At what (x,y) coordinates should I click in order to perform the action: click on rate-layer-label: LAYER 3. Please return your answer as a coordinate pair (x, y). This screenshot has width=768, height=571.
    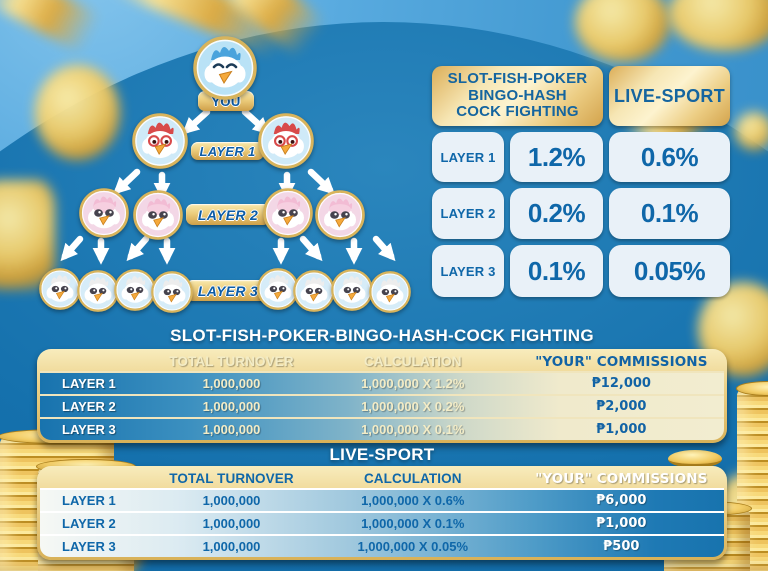
    Looking at the image, I should click on (468, 271).